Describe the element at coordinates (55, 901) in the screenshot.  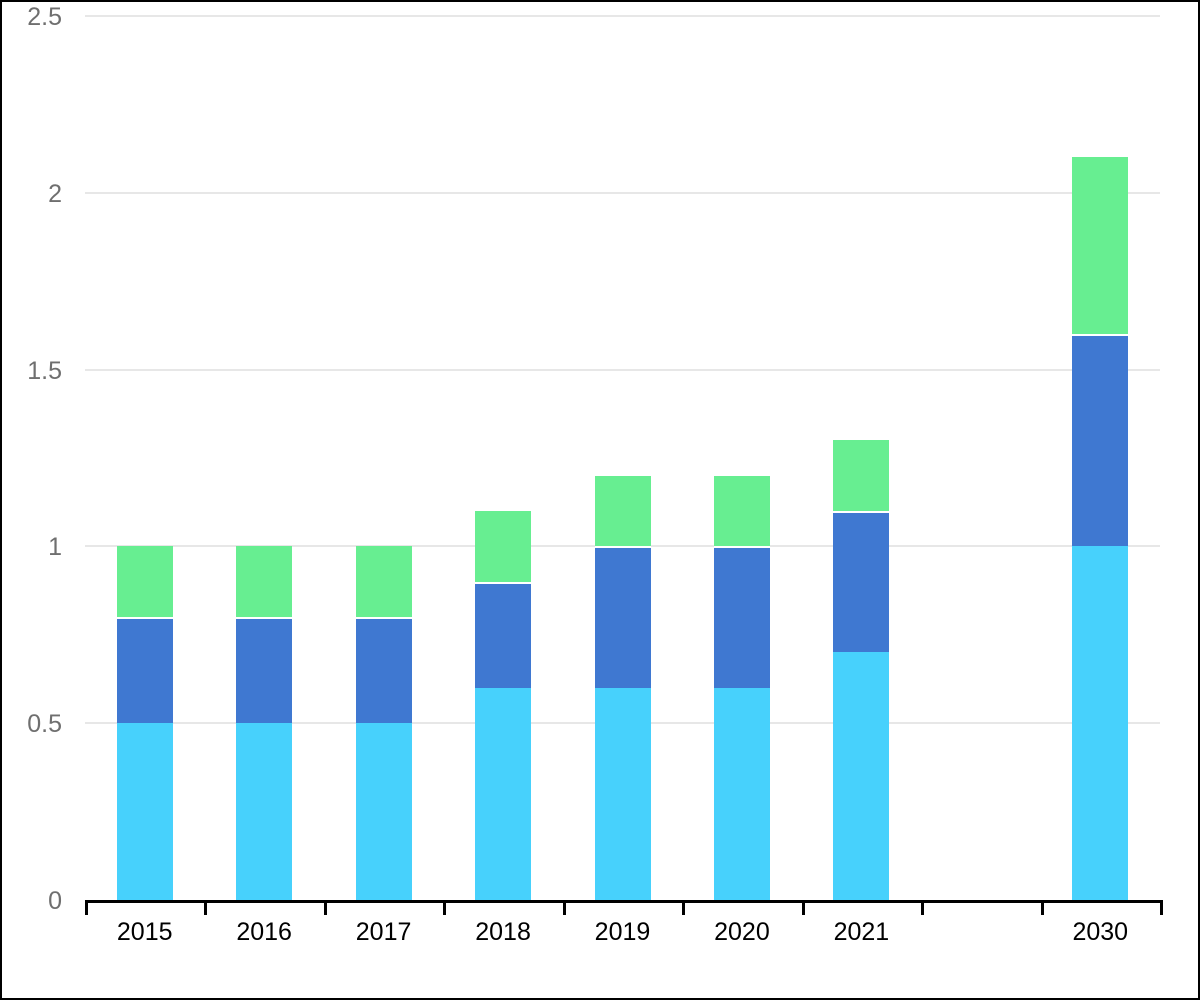
I see `y-axis-label: 0` at that location.